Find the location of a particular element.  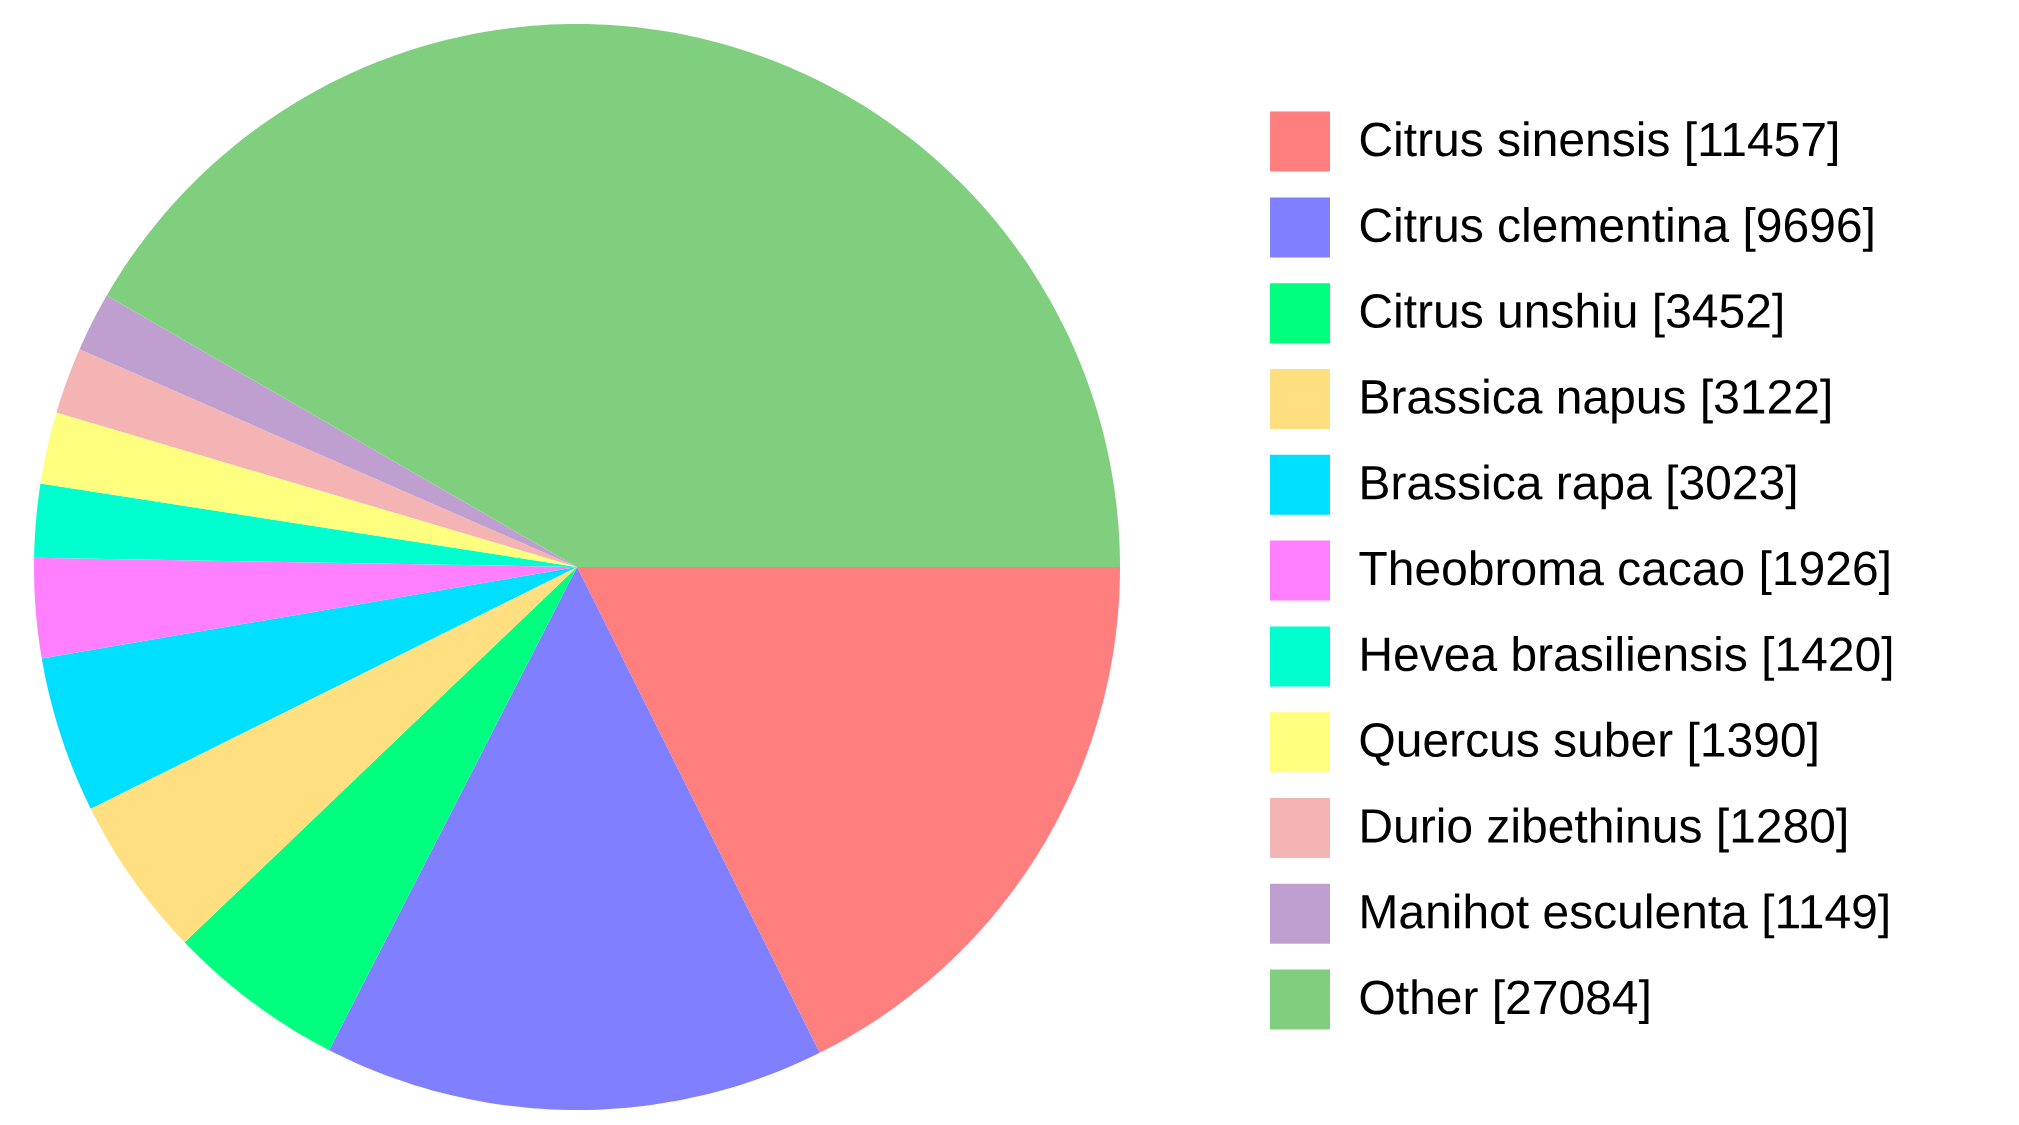

legend-label: Brassica rapa [3023] is located at coordinates (1579, 487).